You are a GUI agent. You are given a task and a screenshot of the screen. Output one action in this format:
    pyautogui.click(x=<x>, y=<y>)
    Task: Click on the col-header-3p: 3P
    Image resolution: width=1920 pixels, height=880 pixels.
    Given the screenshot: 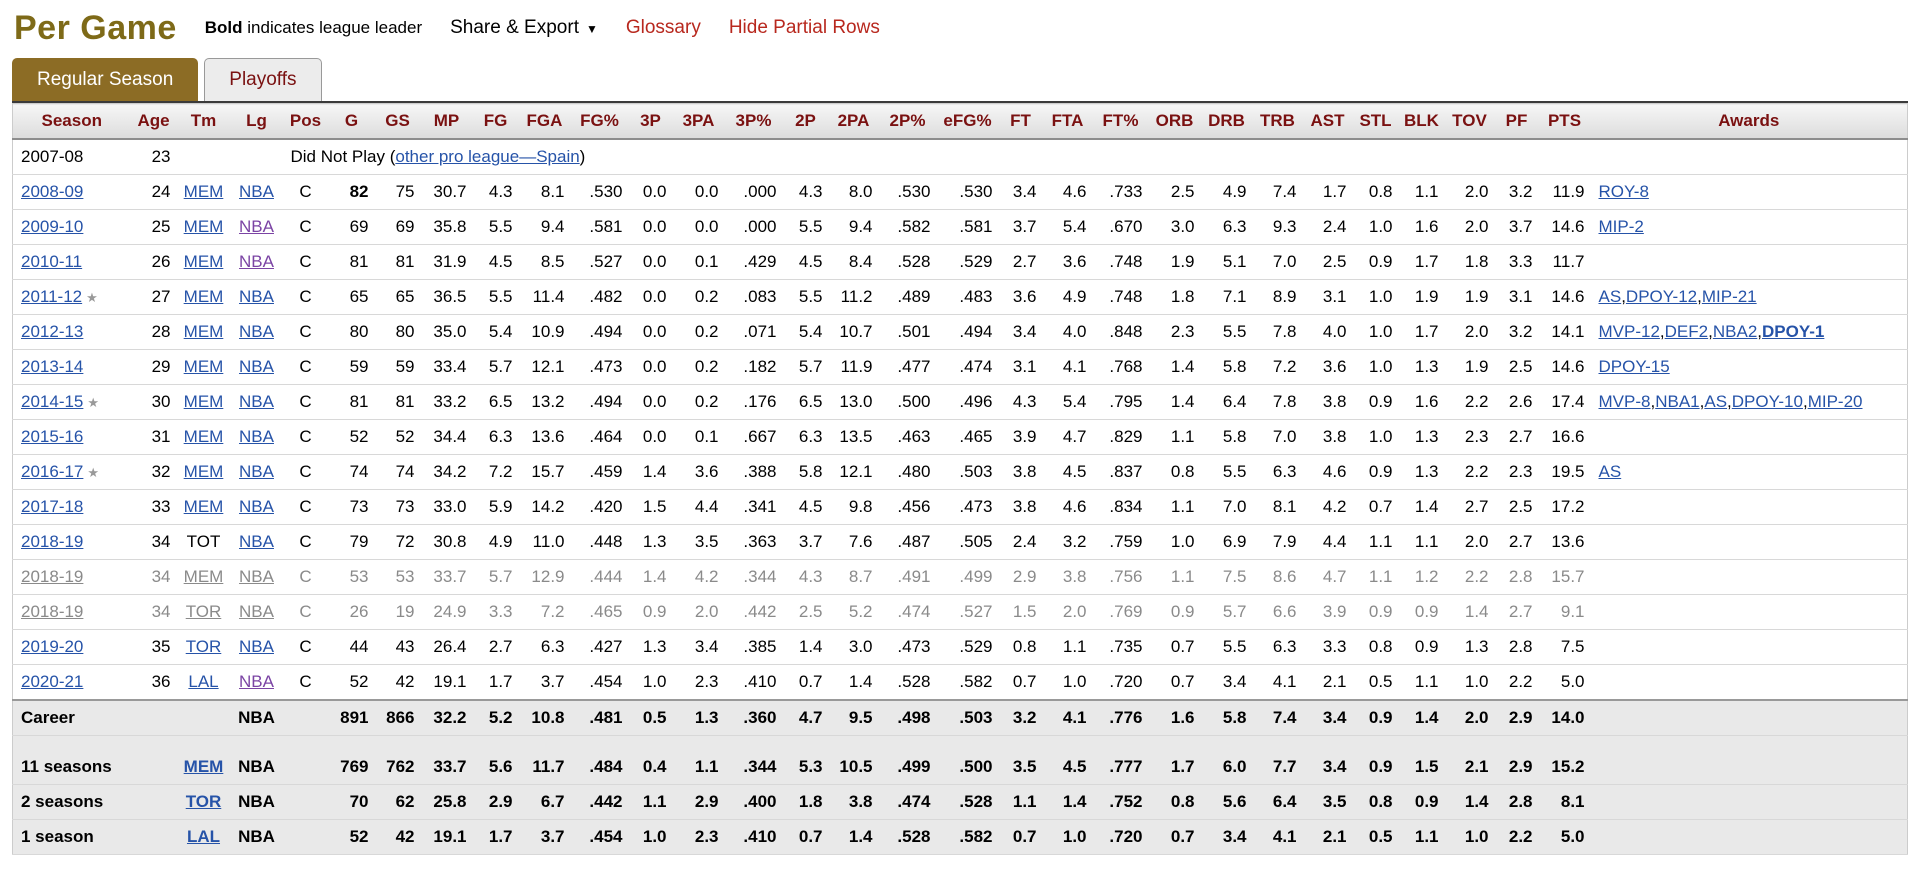 What is the action you would take?
    pyautogui.click(x=650, y=121)
    